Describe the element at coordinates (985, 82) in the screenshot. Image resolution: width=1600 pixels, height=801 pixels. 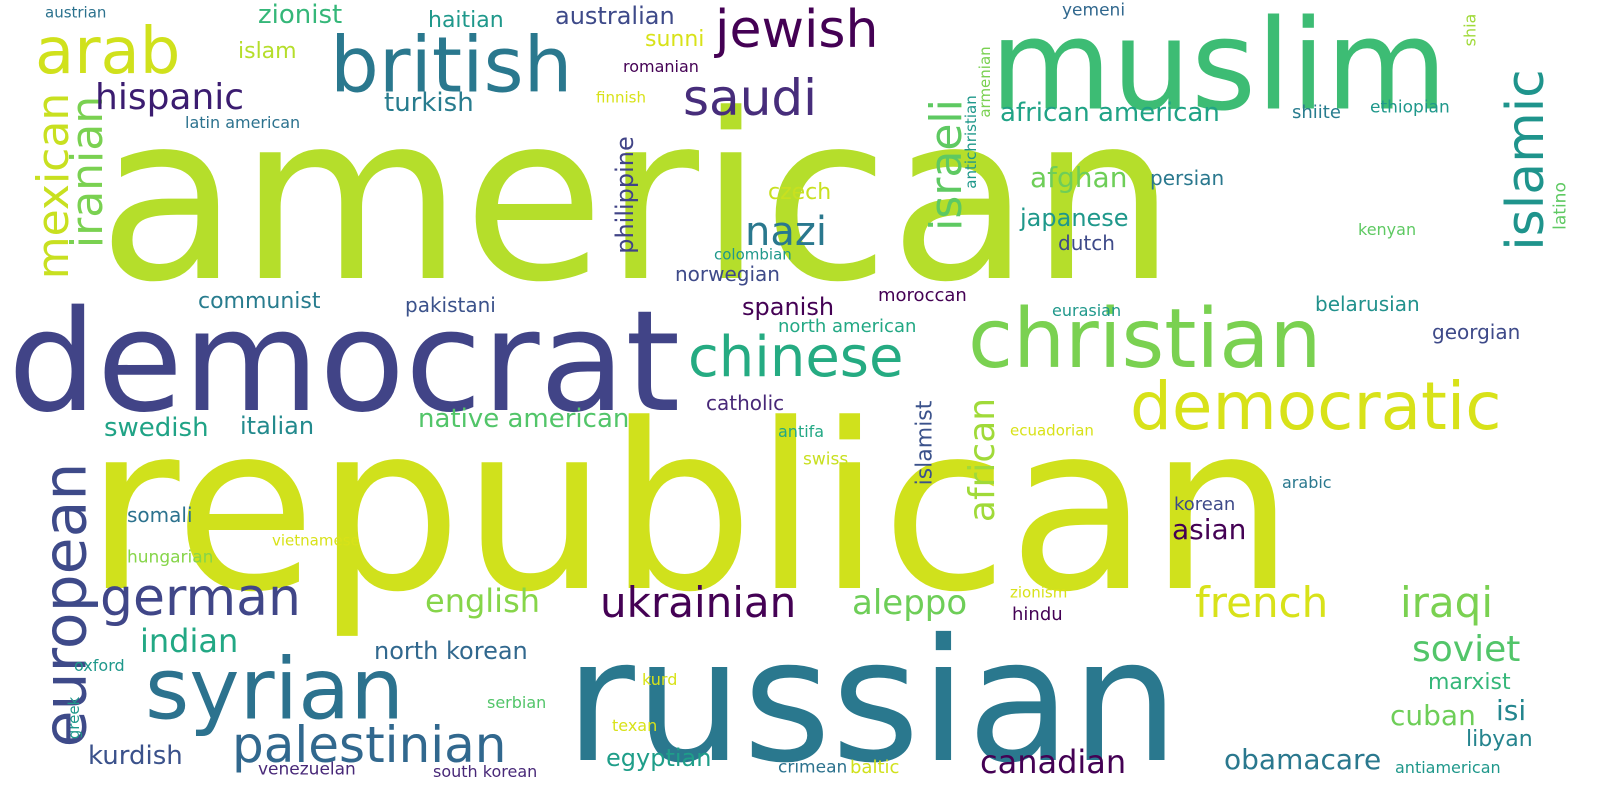
I see `word-armenian: armenian` at that location.